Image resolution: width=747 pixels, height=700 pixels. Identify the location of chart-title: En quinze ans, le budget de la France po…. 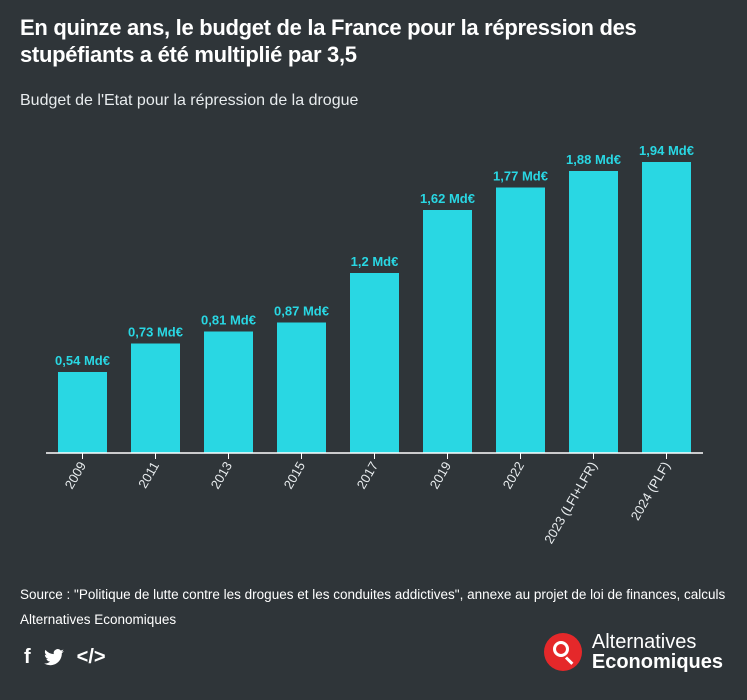
(328, 41).